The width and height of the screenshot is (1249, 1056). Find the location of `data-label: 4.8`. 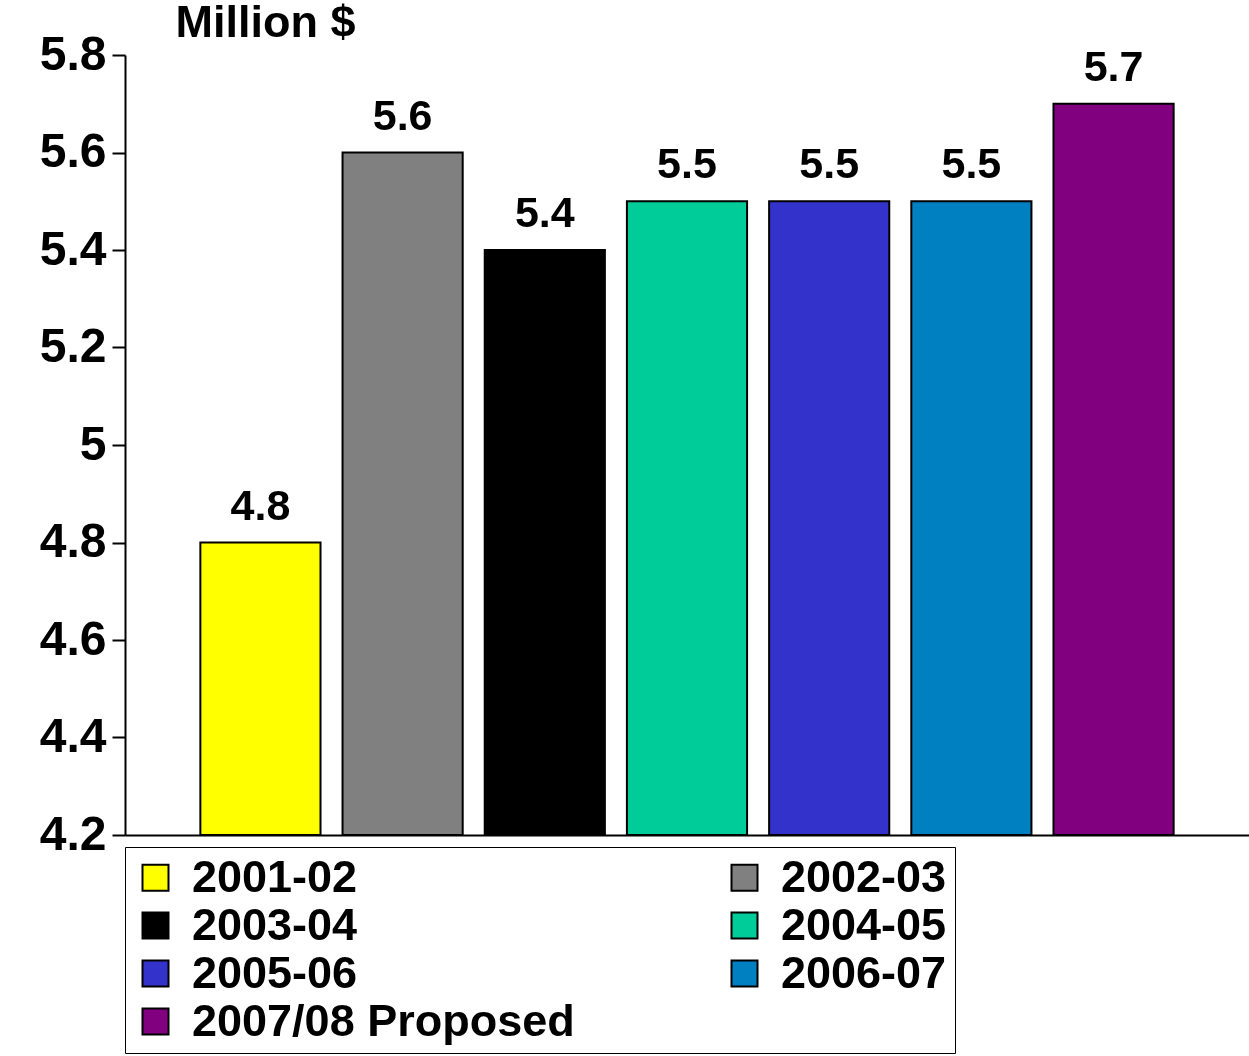

data-label: 4.8 is located at coordinates (260, 504).